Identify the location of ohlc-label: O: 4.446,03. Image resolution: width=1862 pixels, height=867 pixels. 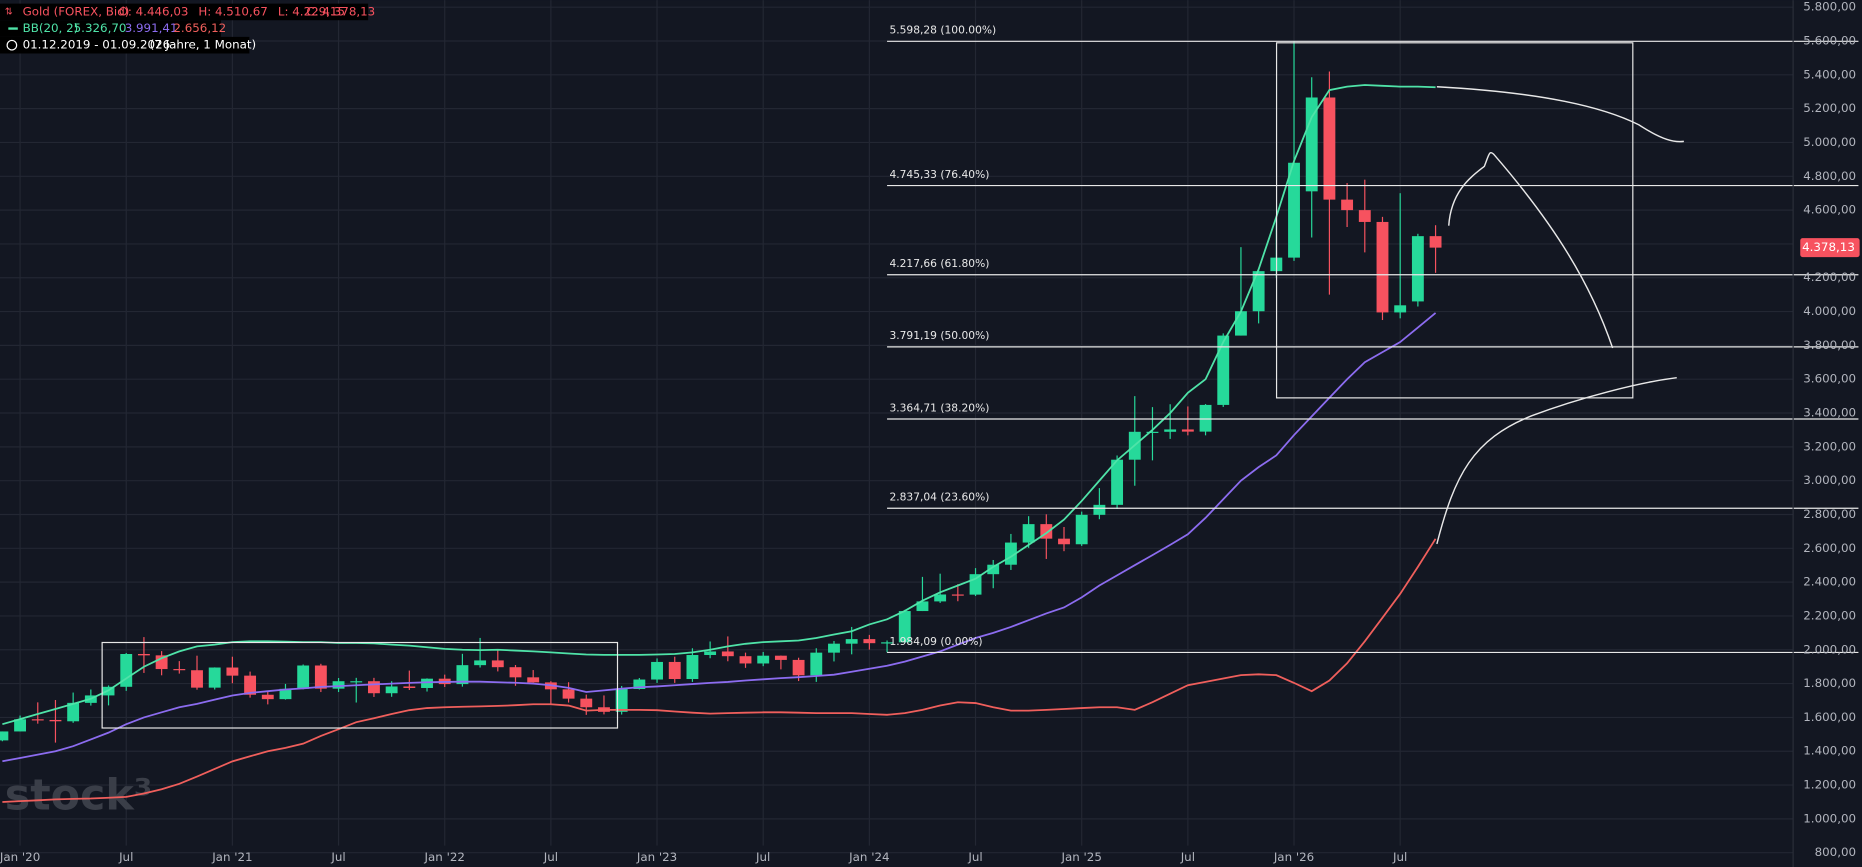
(154, 11).